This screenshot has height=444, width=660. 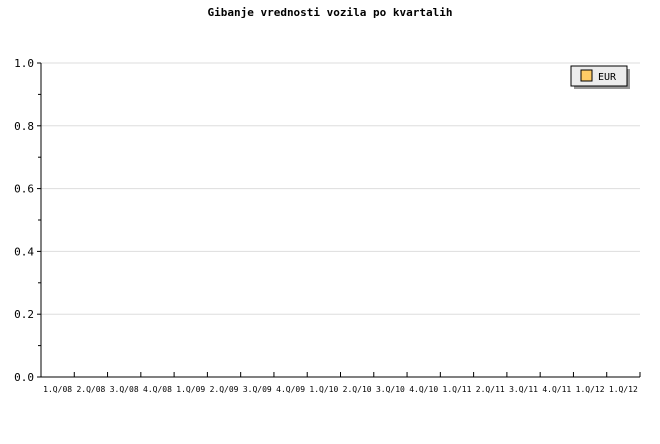 I want to click on x-tick-label: 3.Q/10, so click(x=390, y=389).